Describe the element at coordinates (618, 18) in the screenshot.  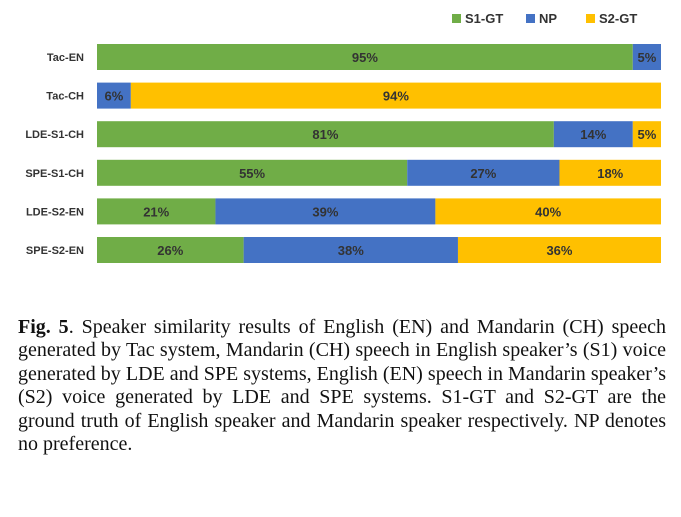
I see `legend-label-s2-gt: S2-GT` at that location.